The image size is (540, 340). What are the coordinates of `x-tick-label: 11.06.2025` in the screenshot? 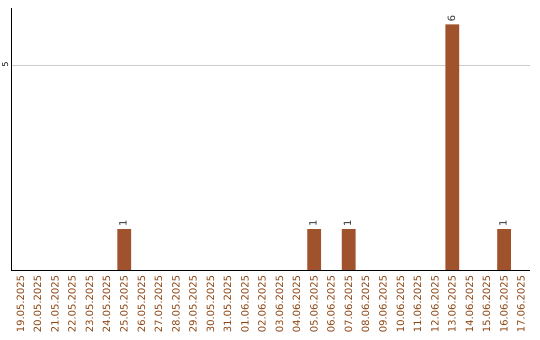 It's located at (418, 303).